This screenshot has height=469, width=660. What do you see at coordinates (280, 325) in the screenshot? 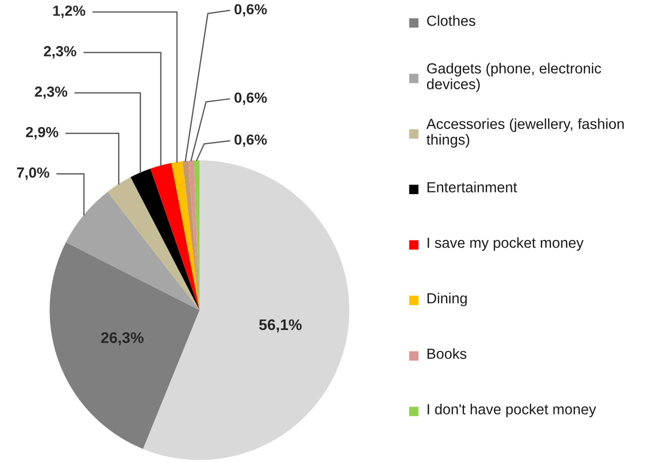
I see `data-label: 56,1%` at bounding box center [280, 325].